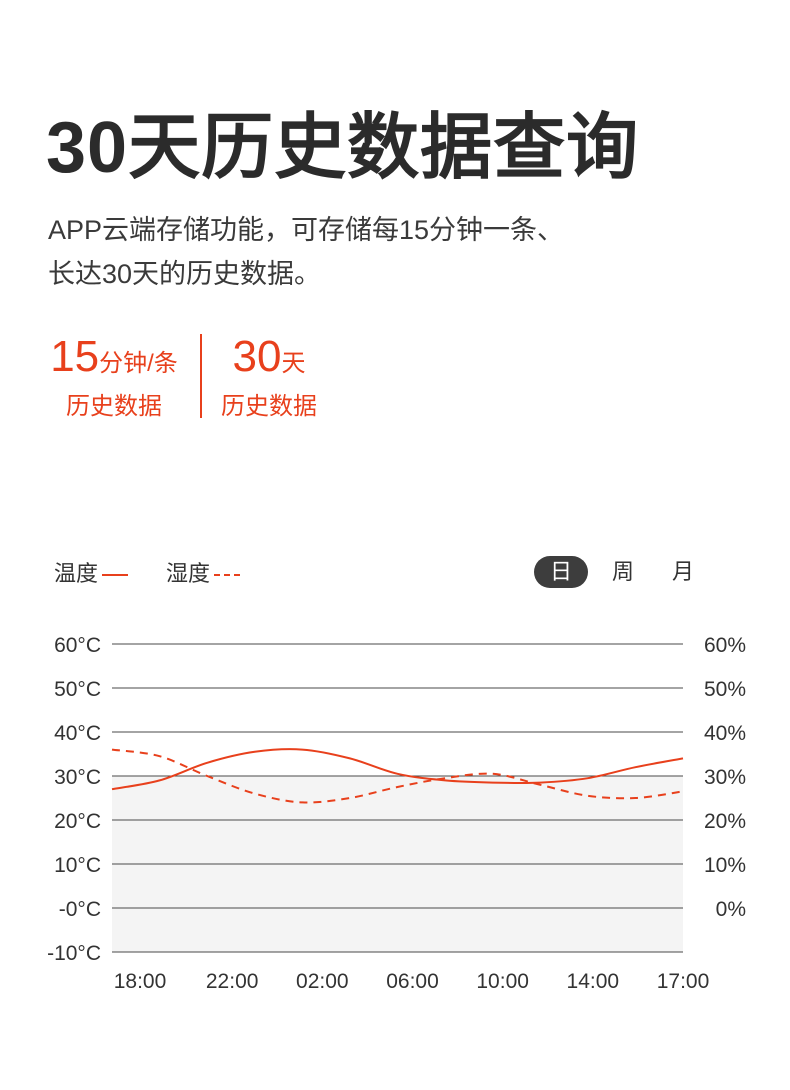 This screenshot has width=790, height=1090. Describe the element at coordinates (80, 909) in the screenshot. I see `y-left-tick-label: -0°C` at that location.